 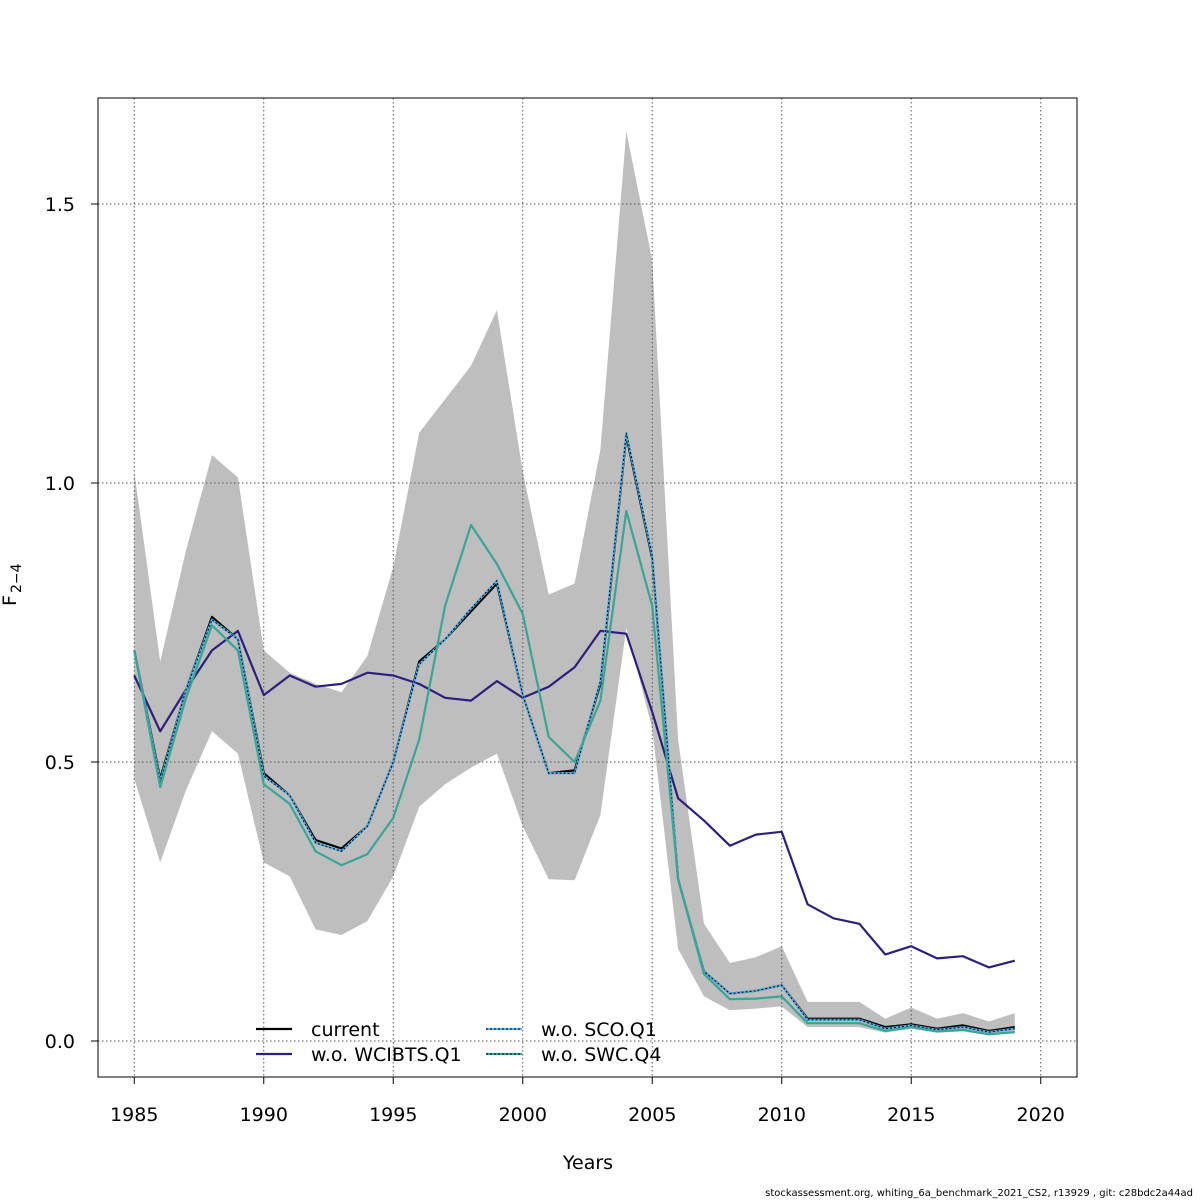 What do you see at coordinates (71, 623) in the screenshot?
I see `y-axis: 0.0 0.5 1.0 1.5` at bounding box center [71, 623].